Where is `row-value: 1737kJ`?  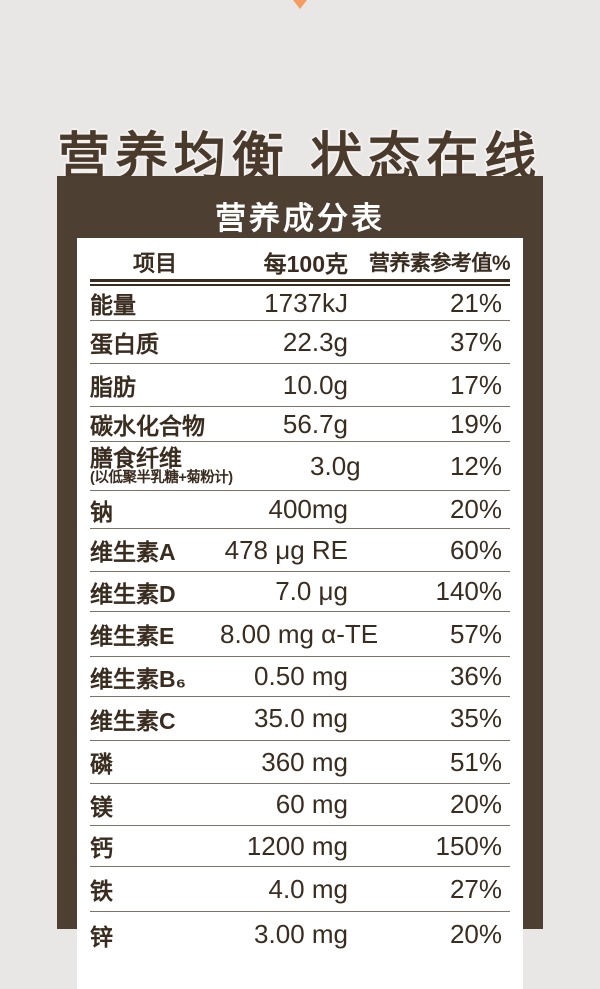 row-value: 1737kJ is located at coordinates (306, 302).